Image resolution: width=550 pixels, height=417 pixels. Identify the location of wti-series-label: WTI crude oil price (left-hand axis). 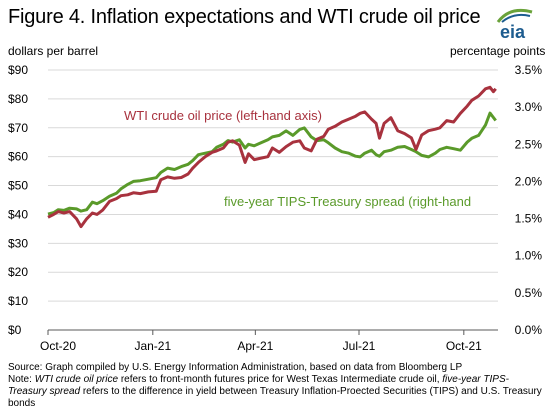
(223, 115).